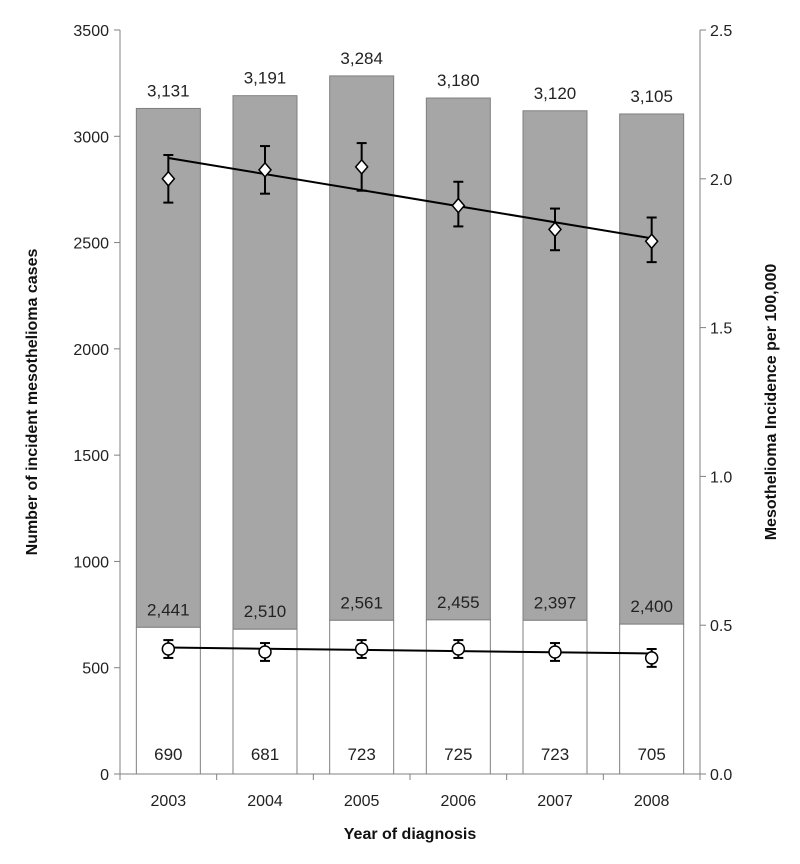 This screenshot has width=800, height=864. Describe the element at coordinates (265, 611) in the screenshot. I see `upper-label-2004: 2,510` at that location.